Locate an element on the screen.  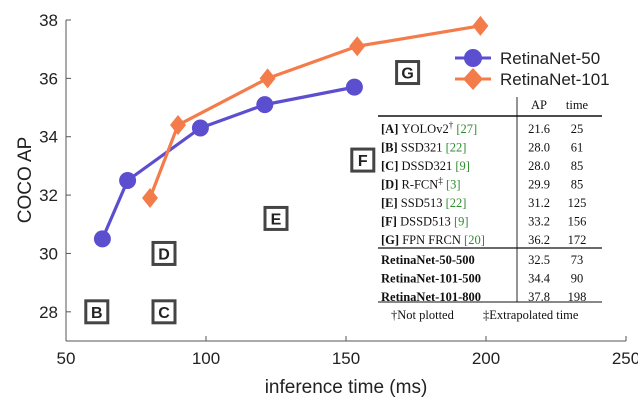
table-row-name: DSSD321 is located at coordinates (426, 166).